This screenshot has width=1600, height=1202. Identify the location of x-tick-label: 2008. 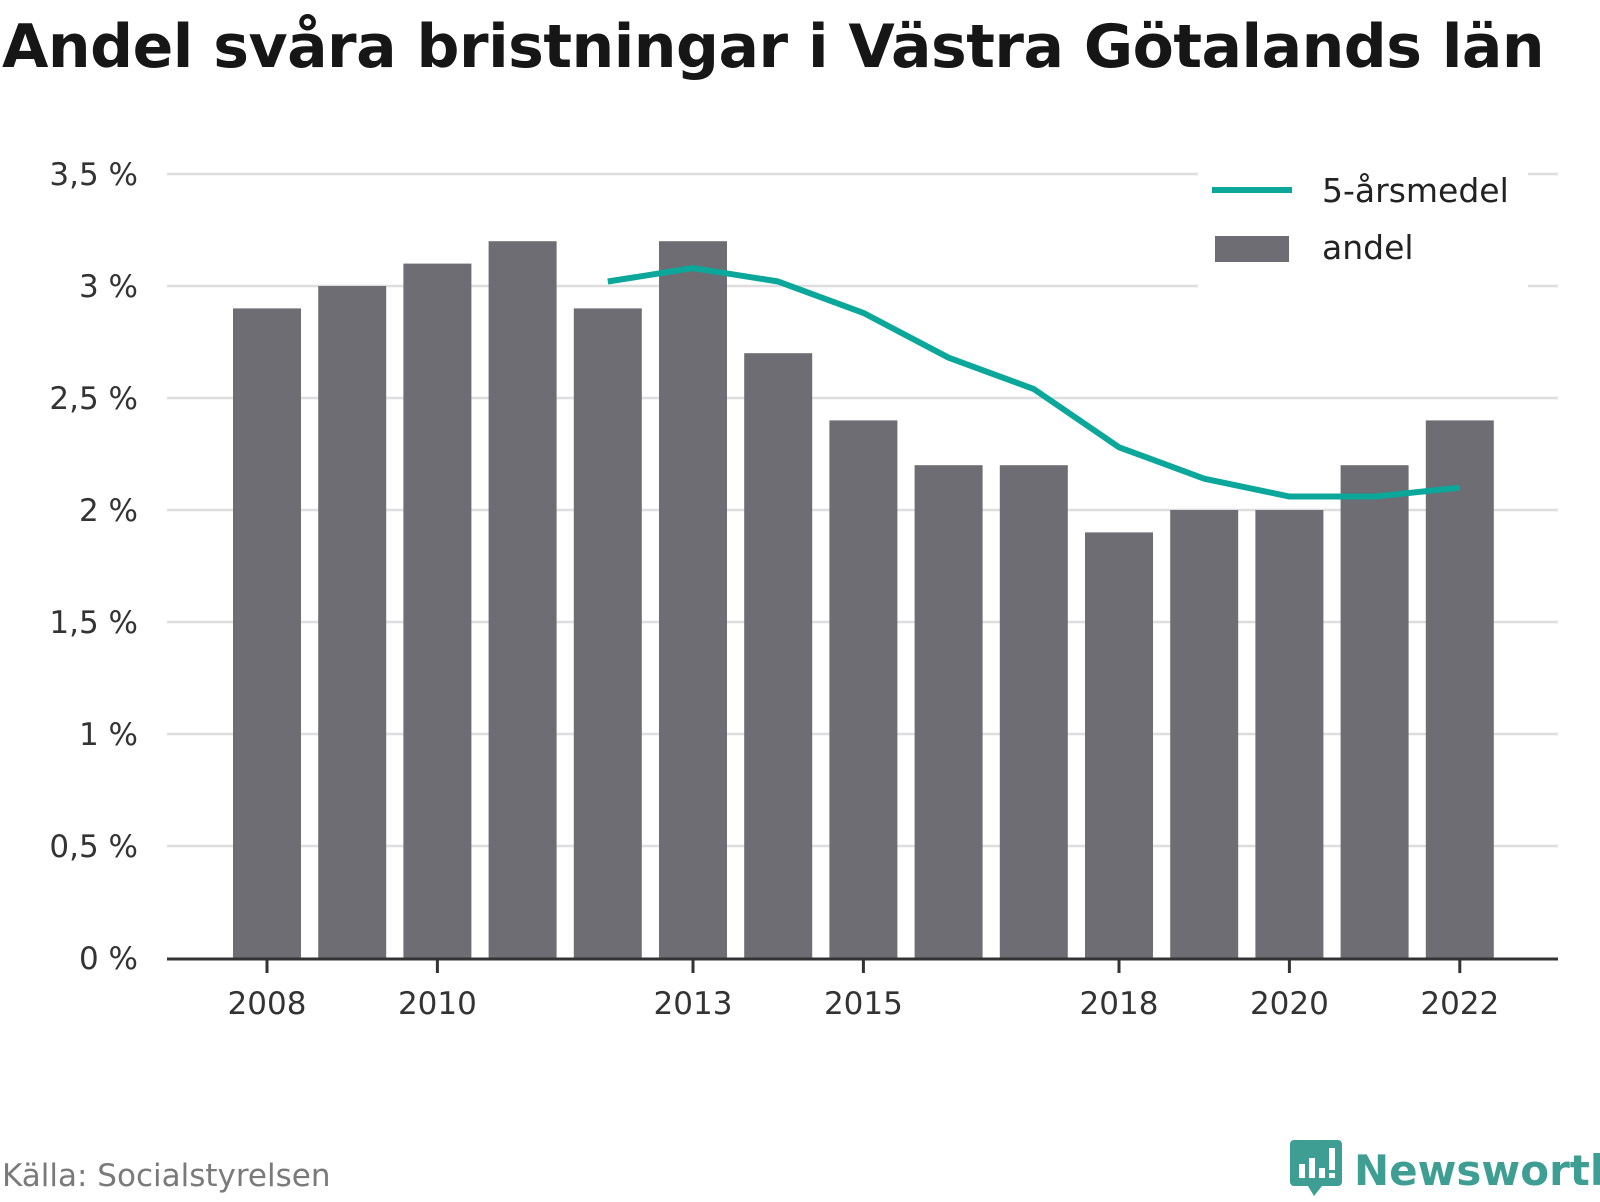
(267, 1004).